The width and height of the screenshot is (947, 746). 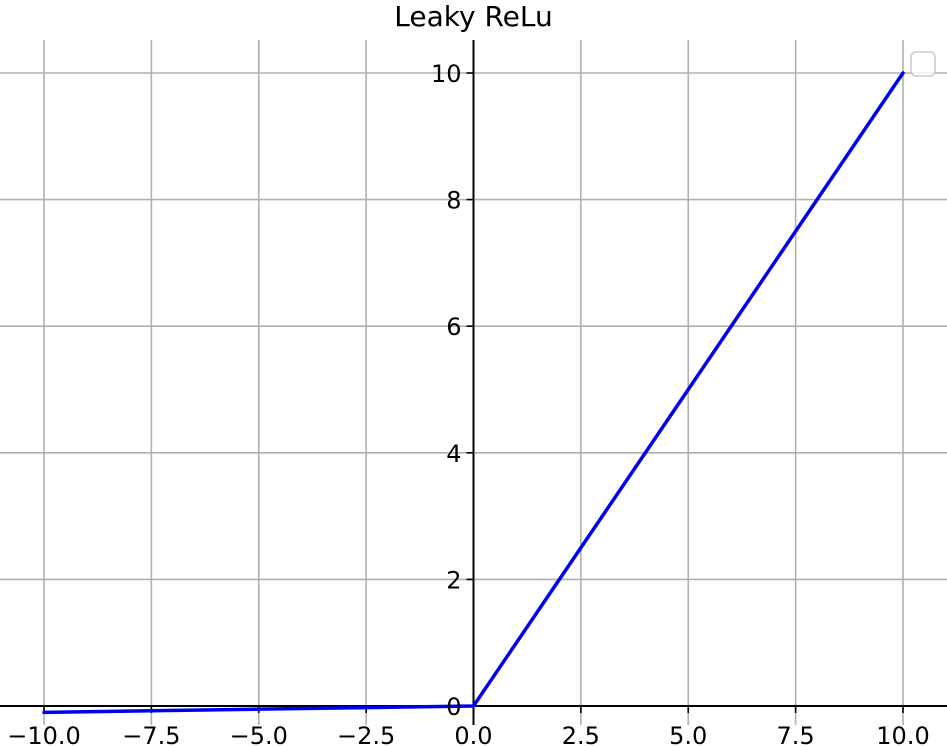 I want to click on x-tick-label-4: 0.0, so click(x=473, y=734).